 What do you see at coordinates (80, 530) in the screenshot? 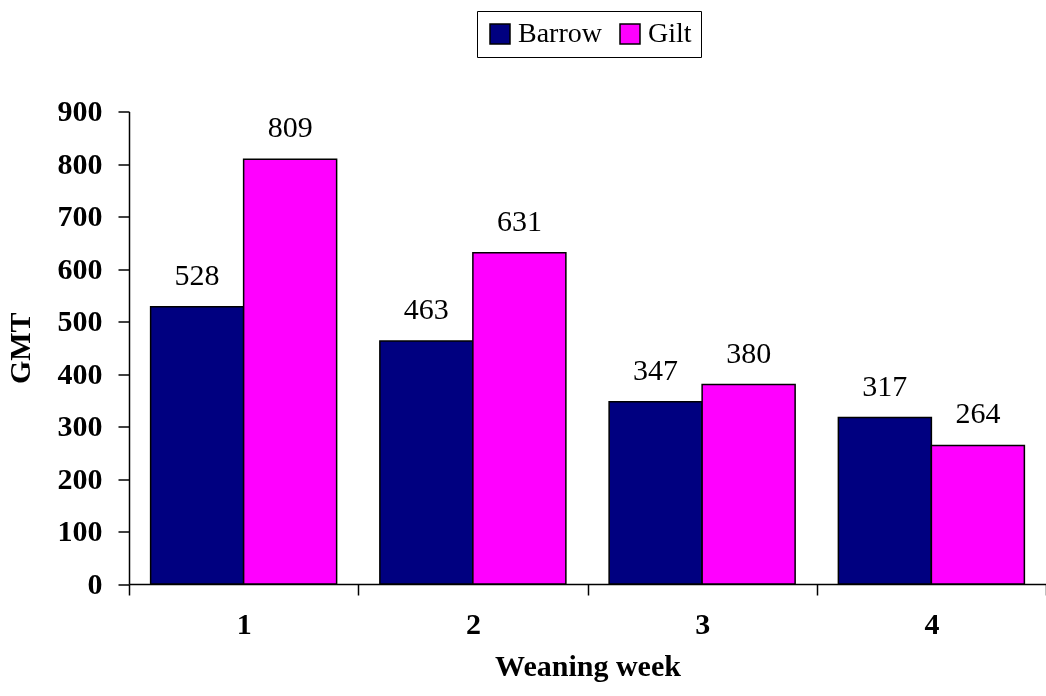
I see `y-tick-label: 100` at bounding box center [80, 530].